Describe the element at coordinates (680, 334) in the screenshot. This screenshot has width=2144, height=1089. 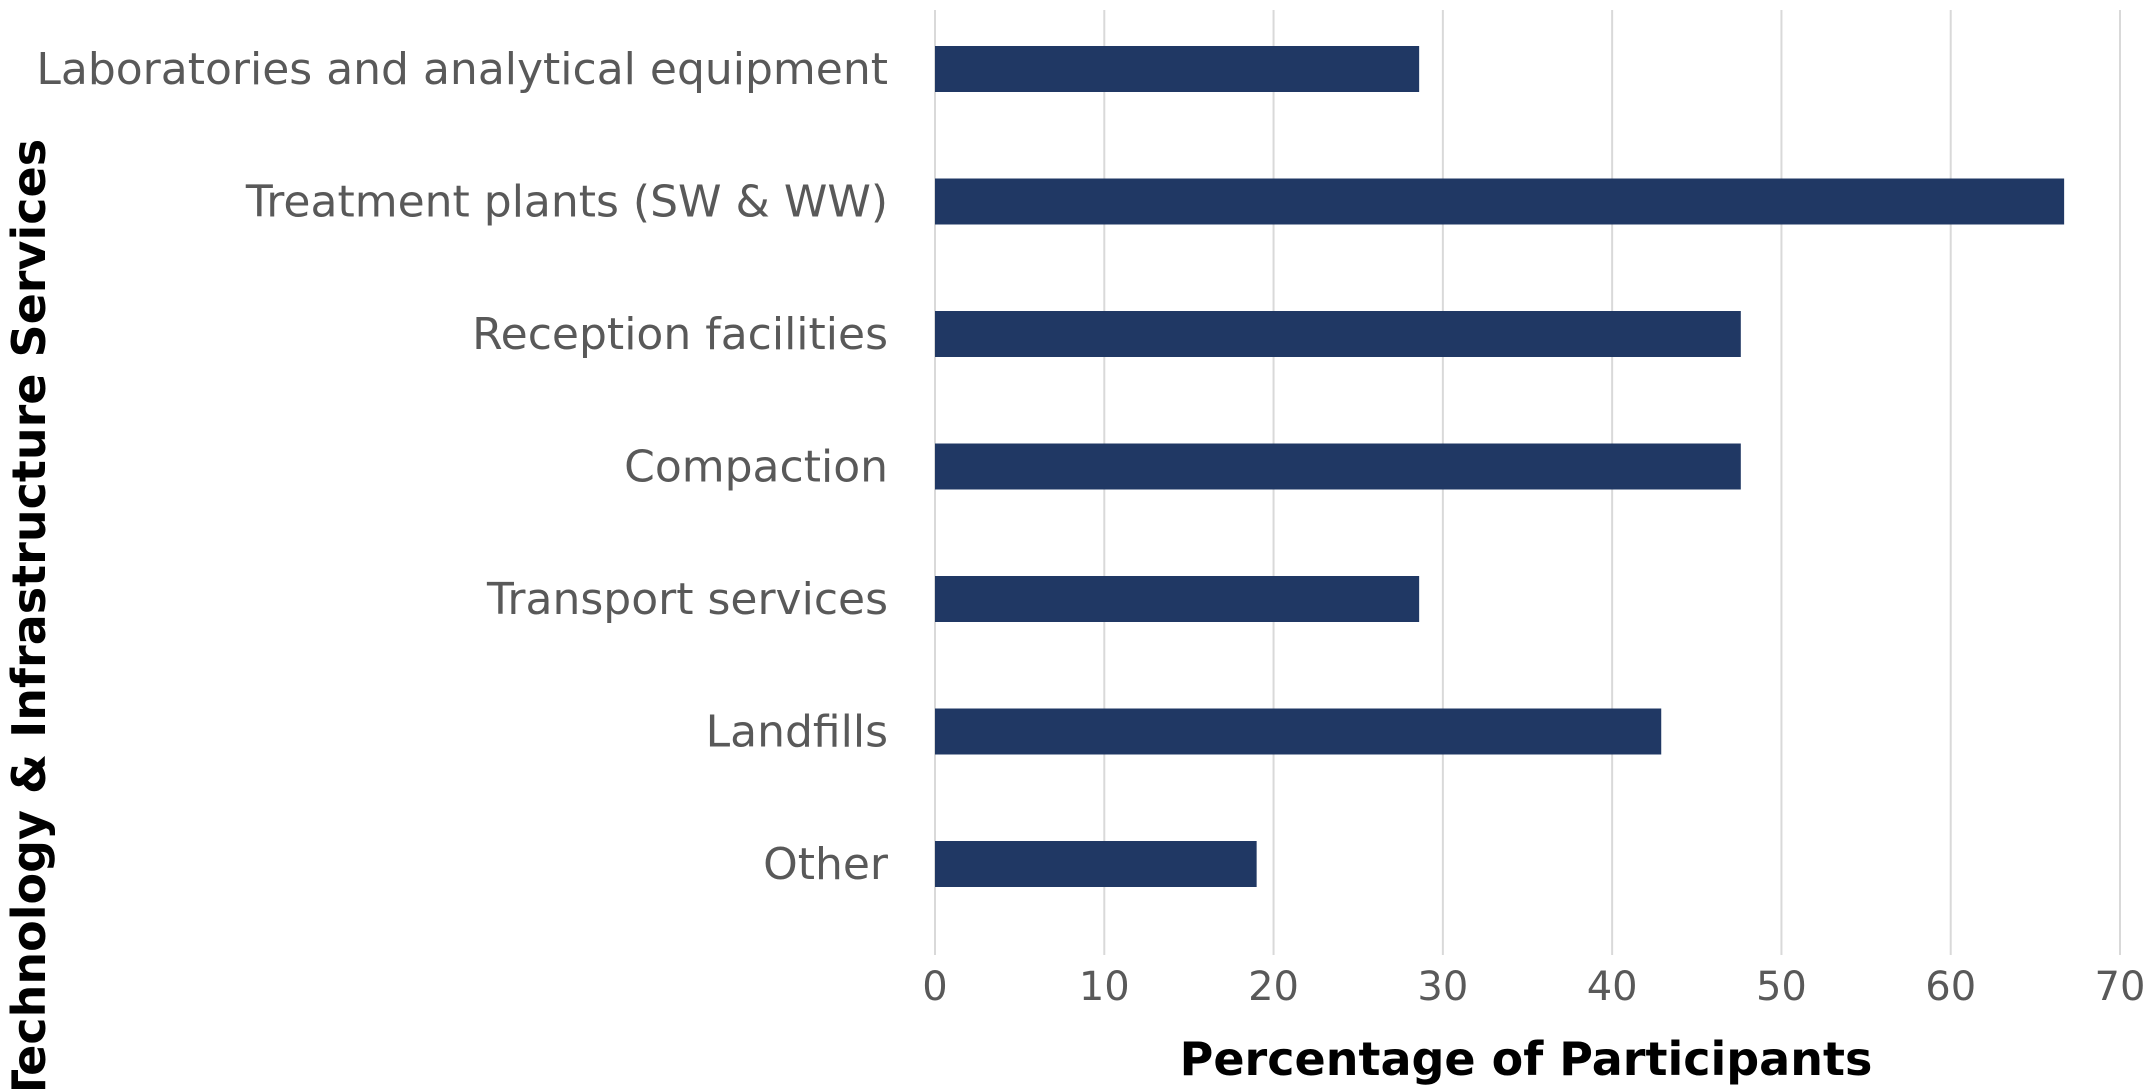
I see `category-label: Reception facilities` at that location.